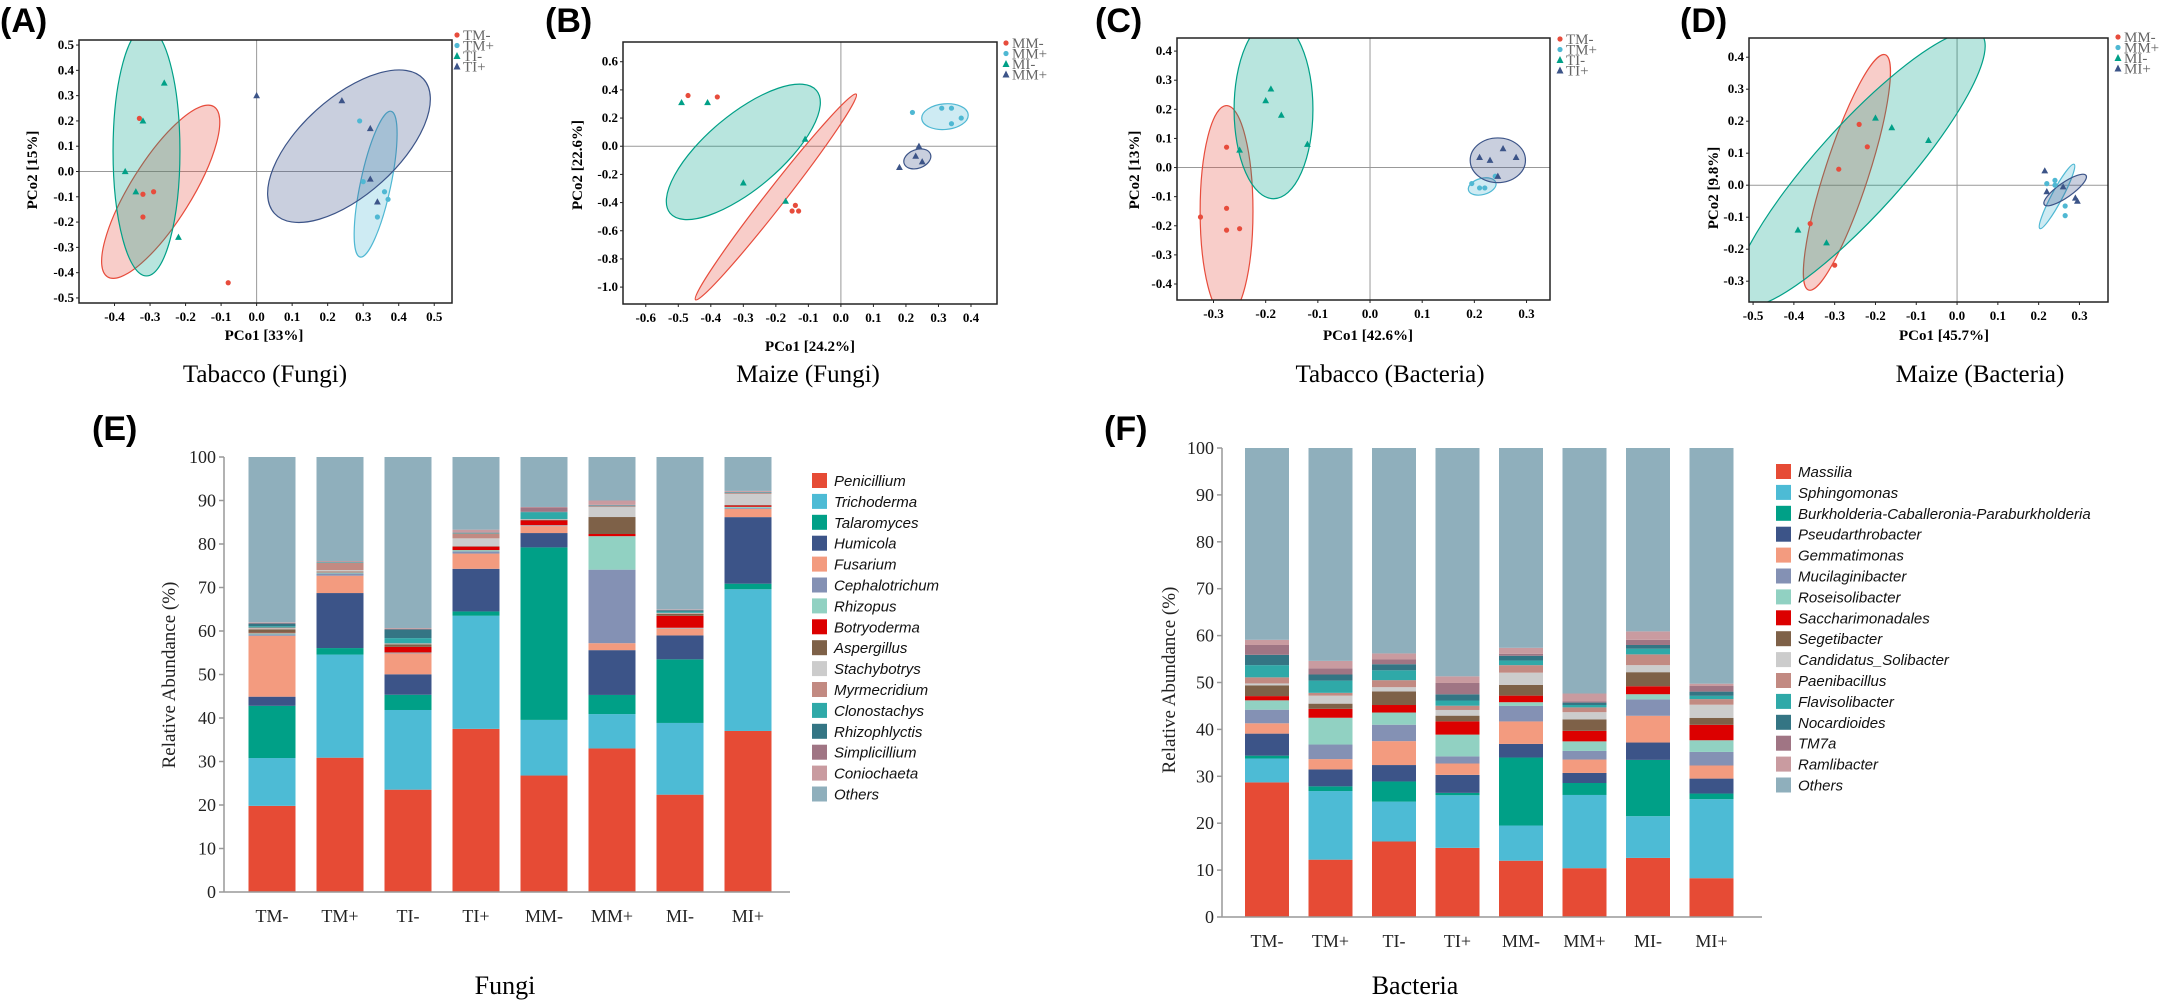 Image resolution: width=2183 pixels, height=1000 pixels. Describe the element at coordinates (272, 634) in the screenshot. I see `bar-segment-Rhizopus` at that location.